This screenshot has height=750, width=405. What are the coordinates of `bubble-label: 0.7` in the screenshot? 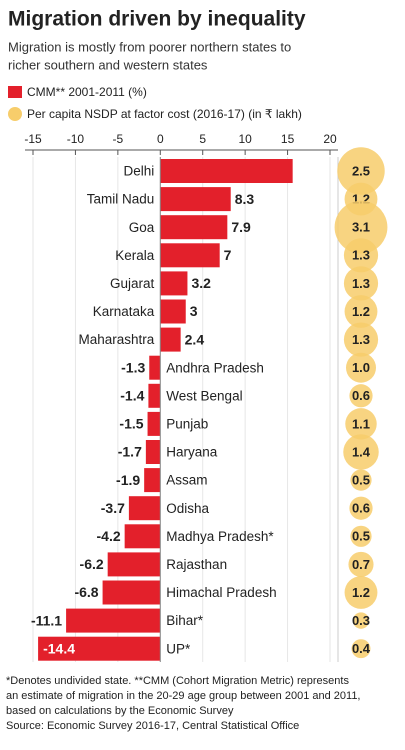 It's located at (361, 564).